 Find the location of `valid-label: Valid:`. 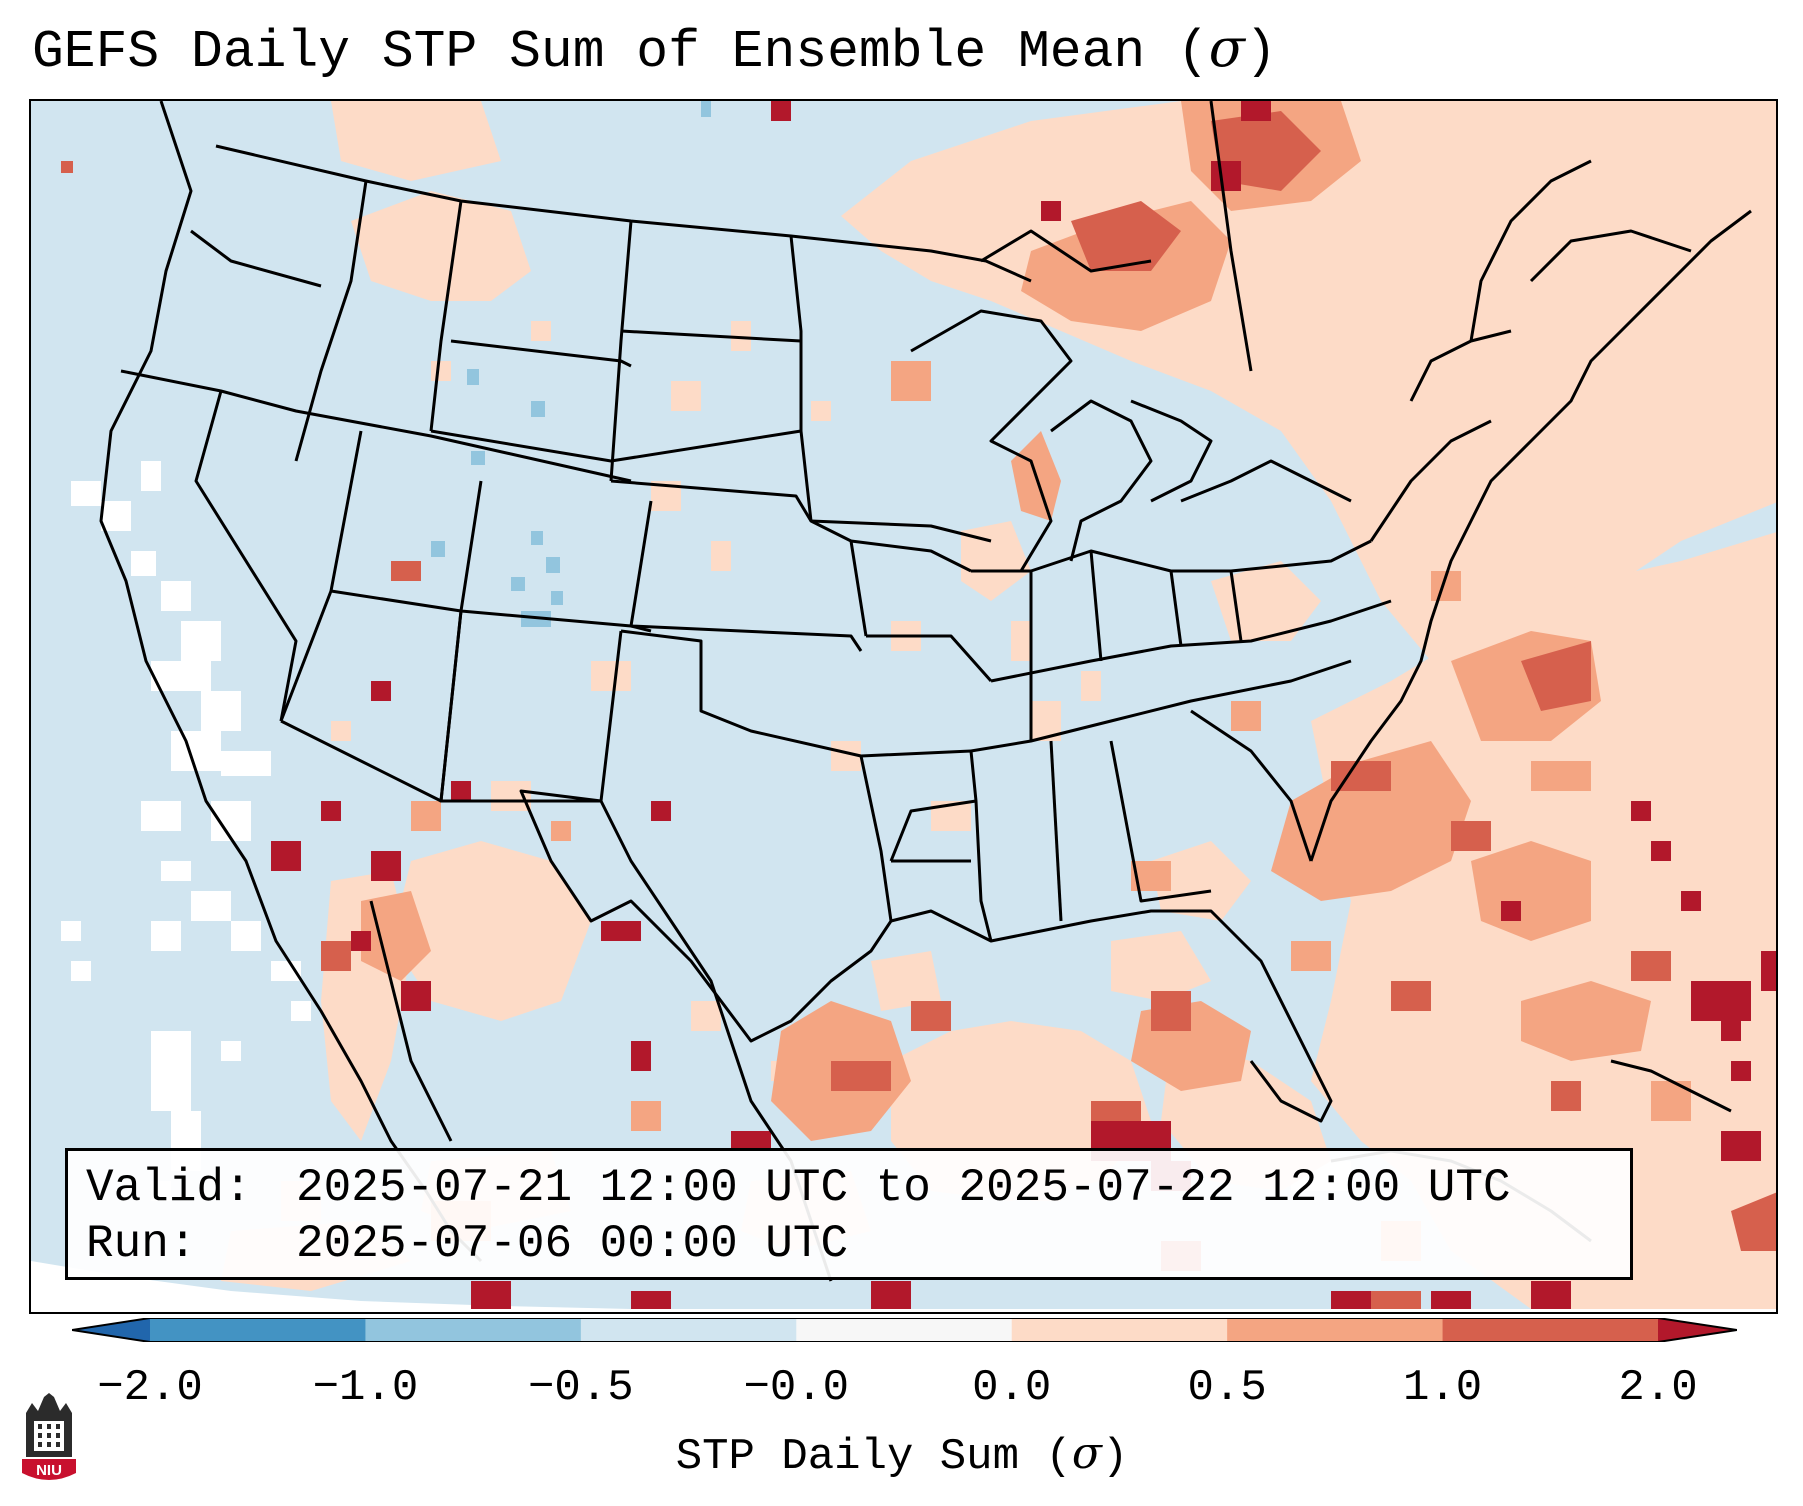

valid-label: Valid: is located at coordinates (169, 1188).